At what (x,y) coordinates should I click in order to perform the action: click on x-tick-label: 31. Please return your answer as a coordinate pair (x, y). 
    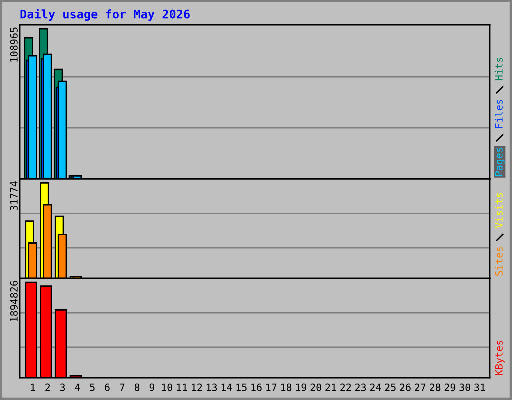
    Looking at the image, I should click on (480, 388).